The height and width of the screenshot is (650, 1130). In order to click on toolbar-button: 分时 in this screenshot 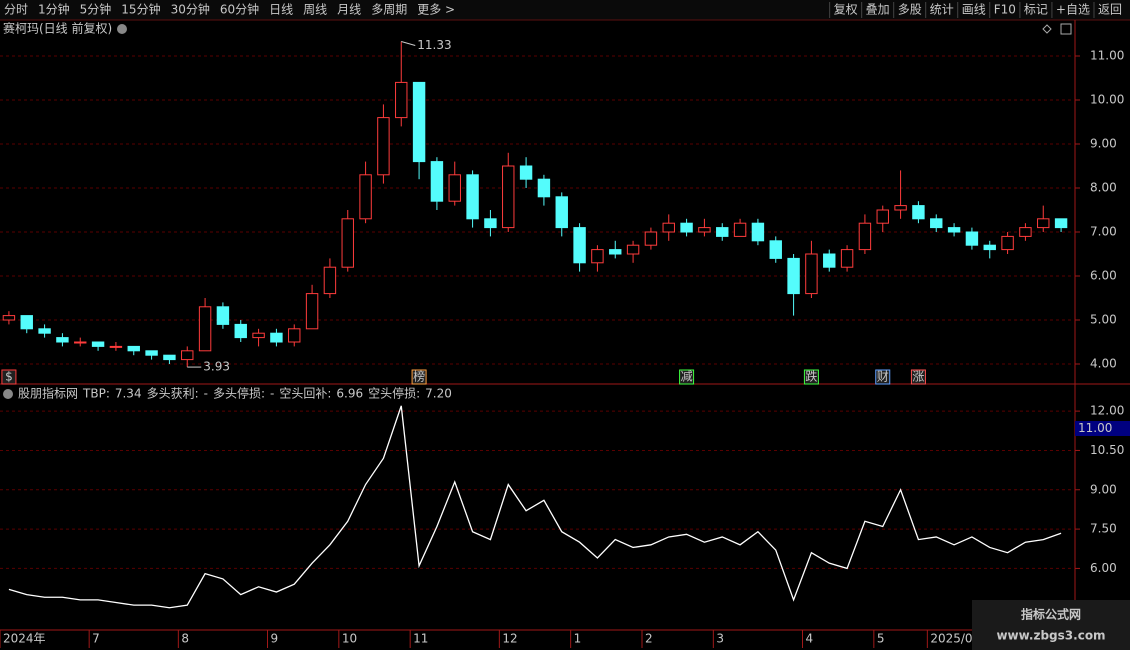, I will do `click(16, 10)`.